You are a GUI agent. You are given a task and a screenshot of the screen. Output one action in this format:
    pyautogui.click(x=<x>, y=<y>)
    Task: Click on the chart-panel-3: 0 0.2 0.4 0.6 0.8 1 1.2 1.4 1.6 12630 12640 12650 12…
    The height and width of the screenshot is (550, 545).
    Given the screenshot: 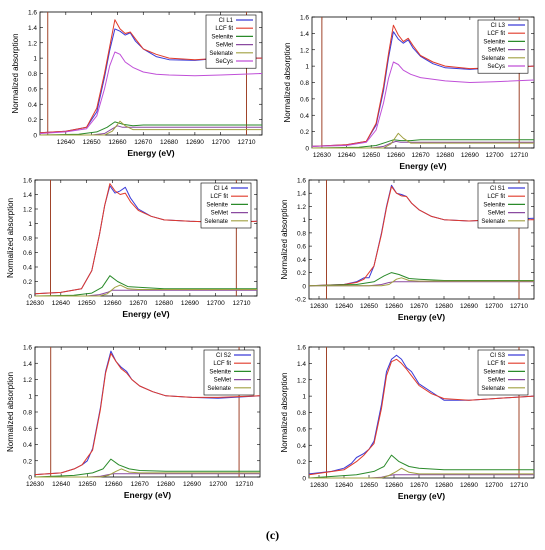 What is the action you would take?
    pyautogui.click(x=132, y=248)
    